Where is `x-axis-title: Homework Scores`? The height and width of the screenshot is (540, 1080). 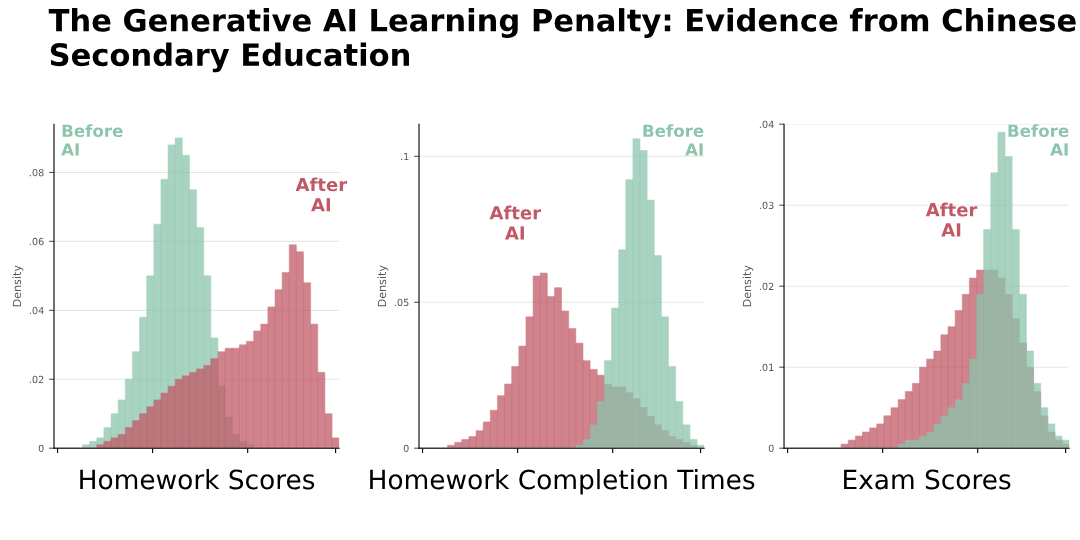
x-axis-title: Homework Scores is located at coordinates (197, 479).